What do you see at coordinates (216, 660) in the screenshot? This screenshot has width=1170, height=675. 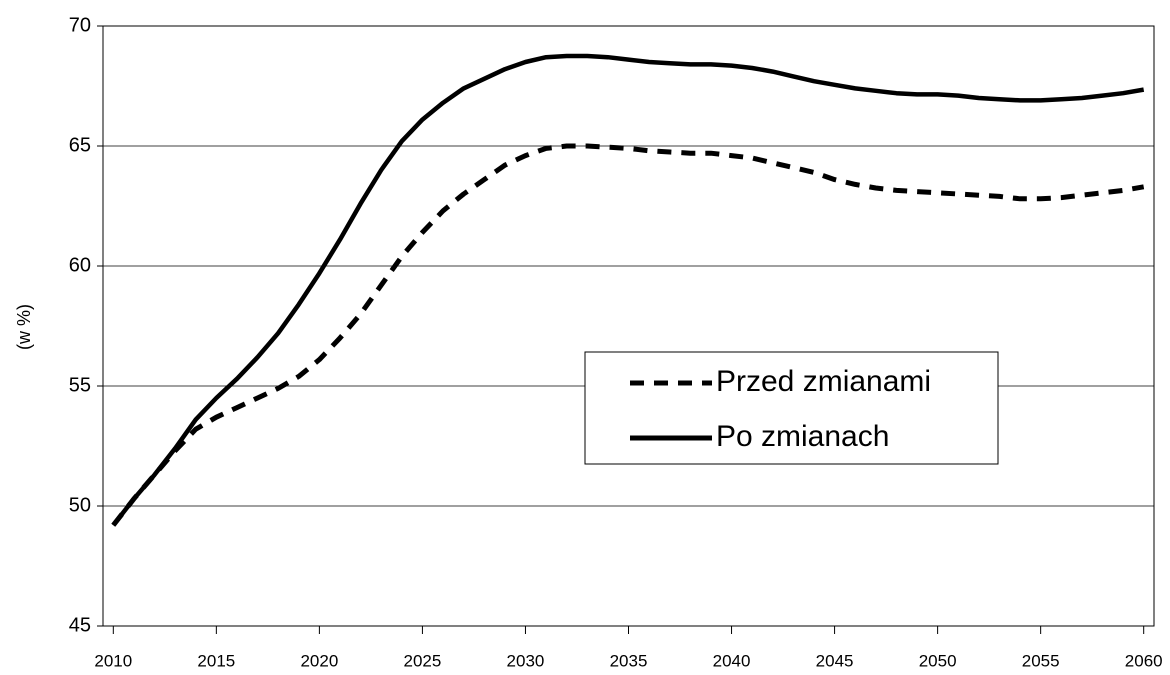 I see `x-tick-label: 2015` at bounding box center [216, 660].